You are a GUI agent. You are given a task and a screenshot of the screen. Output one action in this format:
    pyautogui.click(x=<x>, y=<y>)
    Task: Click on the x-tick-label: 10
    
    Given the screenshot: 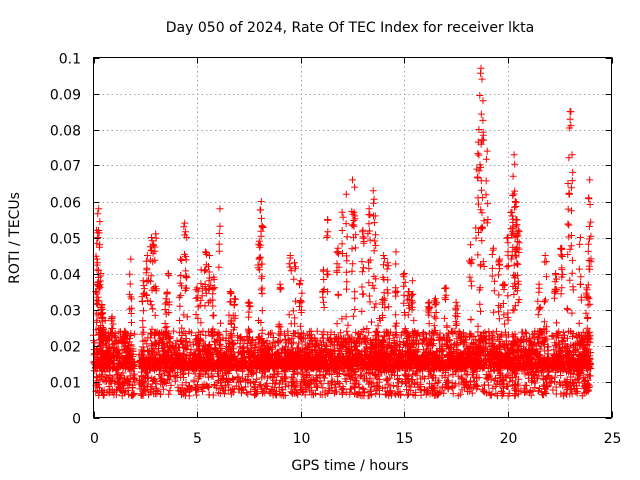 What is the action you would take?
    pyautogui.click(x=302, y=439)
    